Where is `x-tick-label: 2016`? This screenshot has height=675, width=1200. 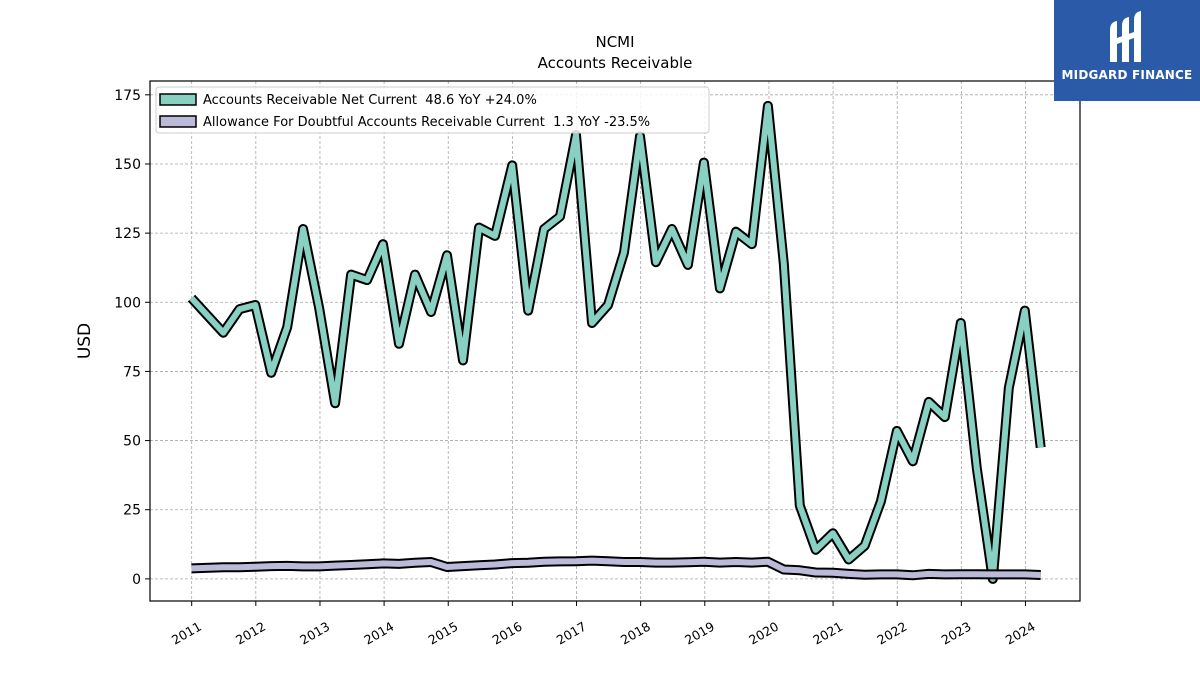 x-tick-label: 2016 is located at coordinates (507, 633).